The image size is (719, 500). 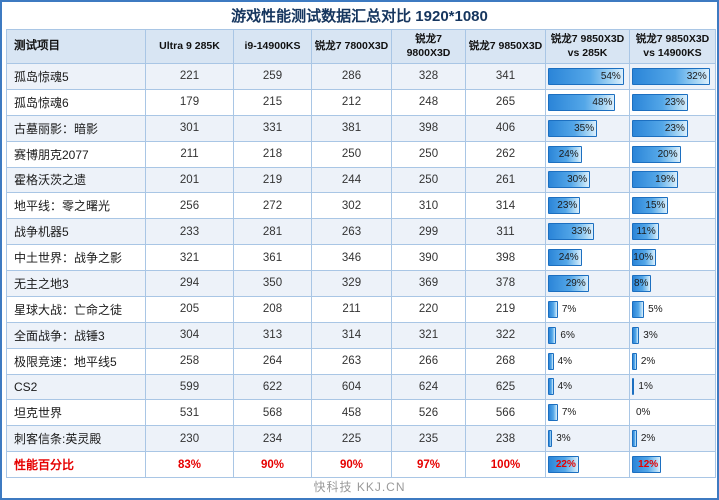 I want to click on data-bar-track: 12%, so click(x=672, y=465).